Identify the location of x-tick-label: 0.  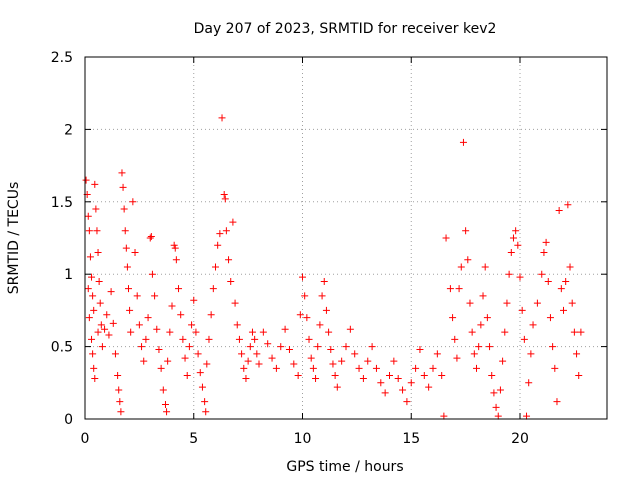
(85, 439).